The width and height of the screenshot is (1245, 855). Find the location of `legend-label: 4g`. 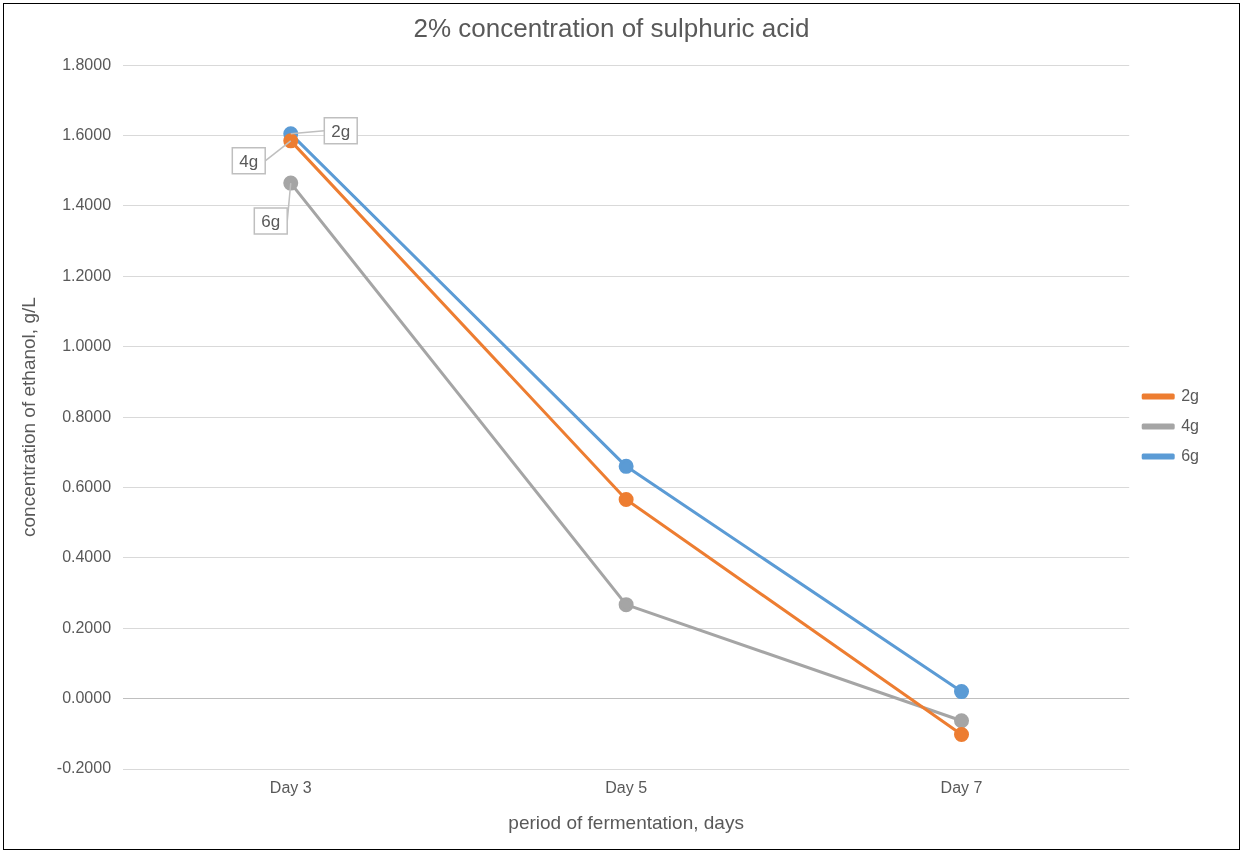

legend-label: 4g is located at coordinates (1190, 425).